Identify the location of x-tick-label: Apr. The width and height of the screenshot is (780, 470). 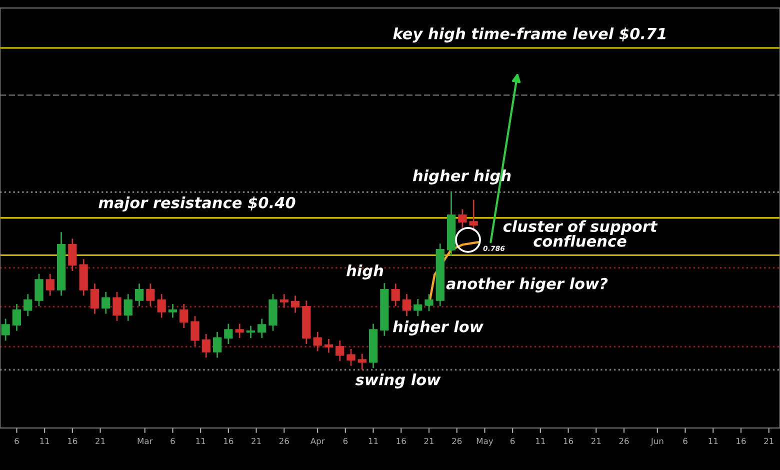
(317, 442).